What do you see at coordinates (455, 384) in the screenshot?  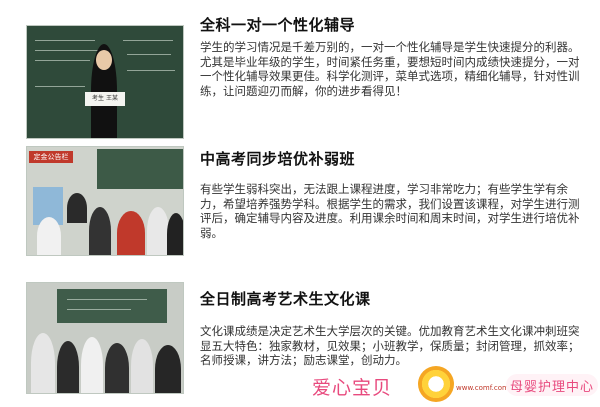 I see `brand-watermark: 爱心宝贝 www.comf.com.cn 母婴护理中心` at bounding box center [455, 384].